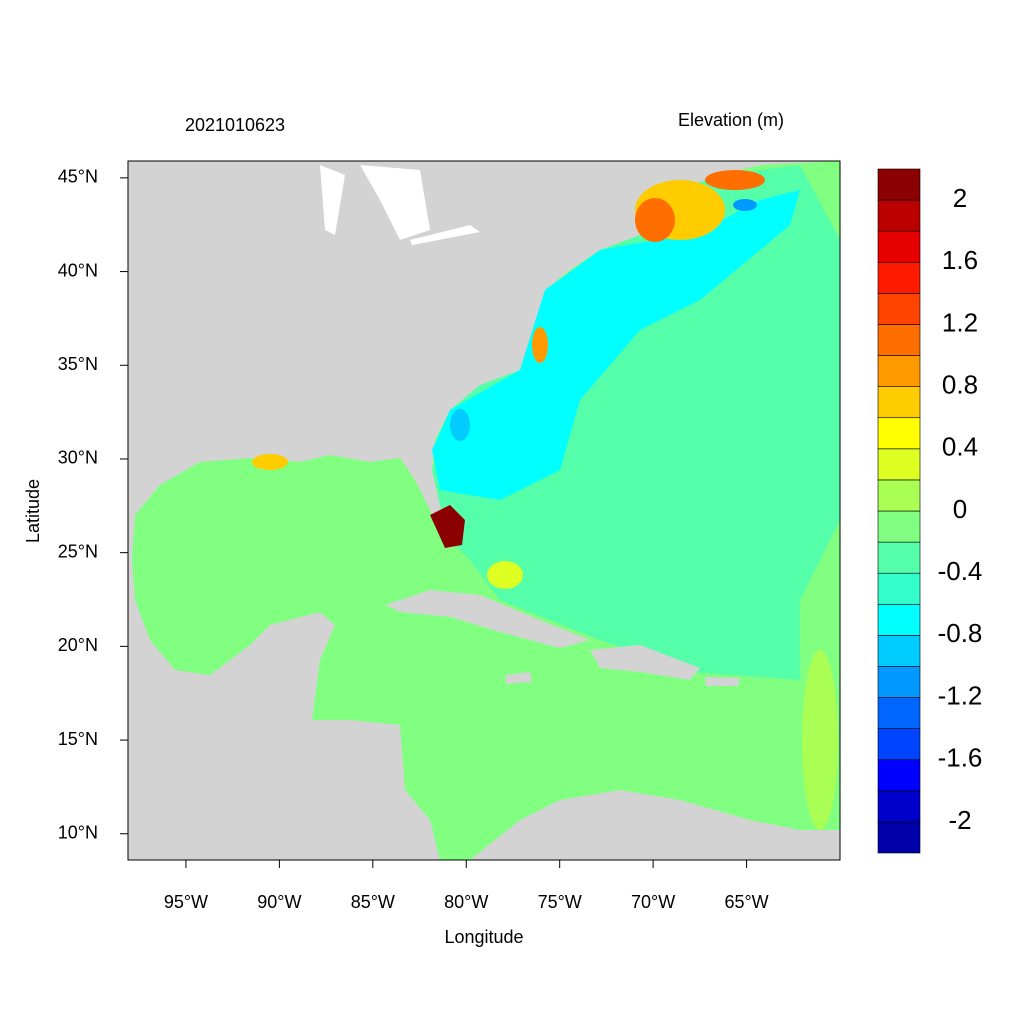 The width and height of the screenshot is (1024, 1029). Describe the element at coordinates (960, 385) in the screenshot. I see `colorbar-label: 0.8` at that location.